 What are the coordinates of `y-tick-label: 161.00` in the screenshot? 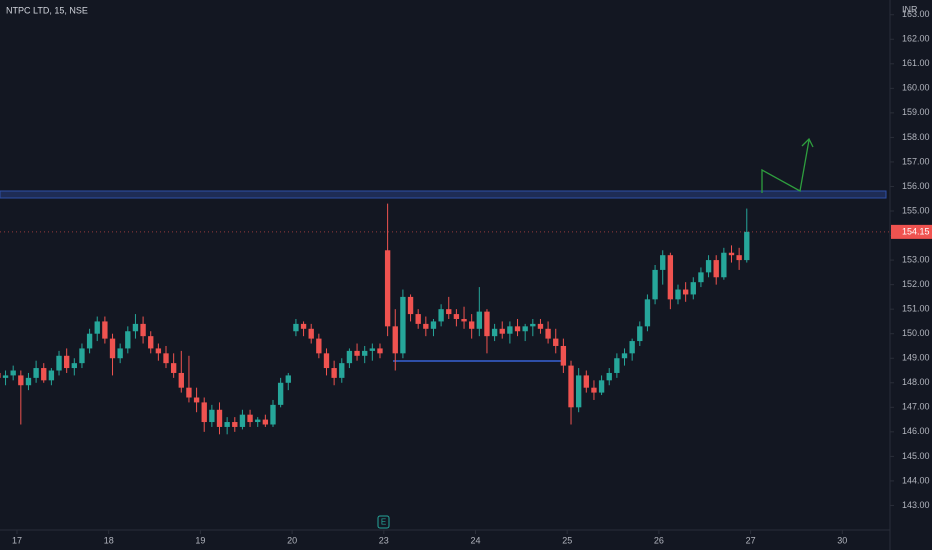 It's located at (916, 63).